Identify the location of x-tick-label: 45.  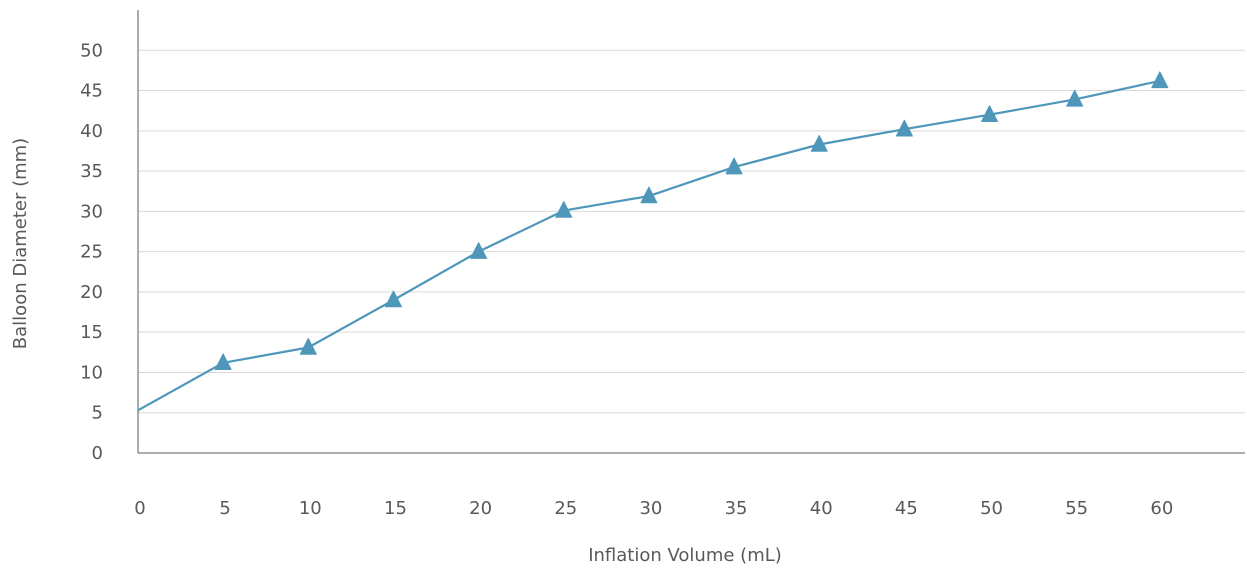
(906, 508).